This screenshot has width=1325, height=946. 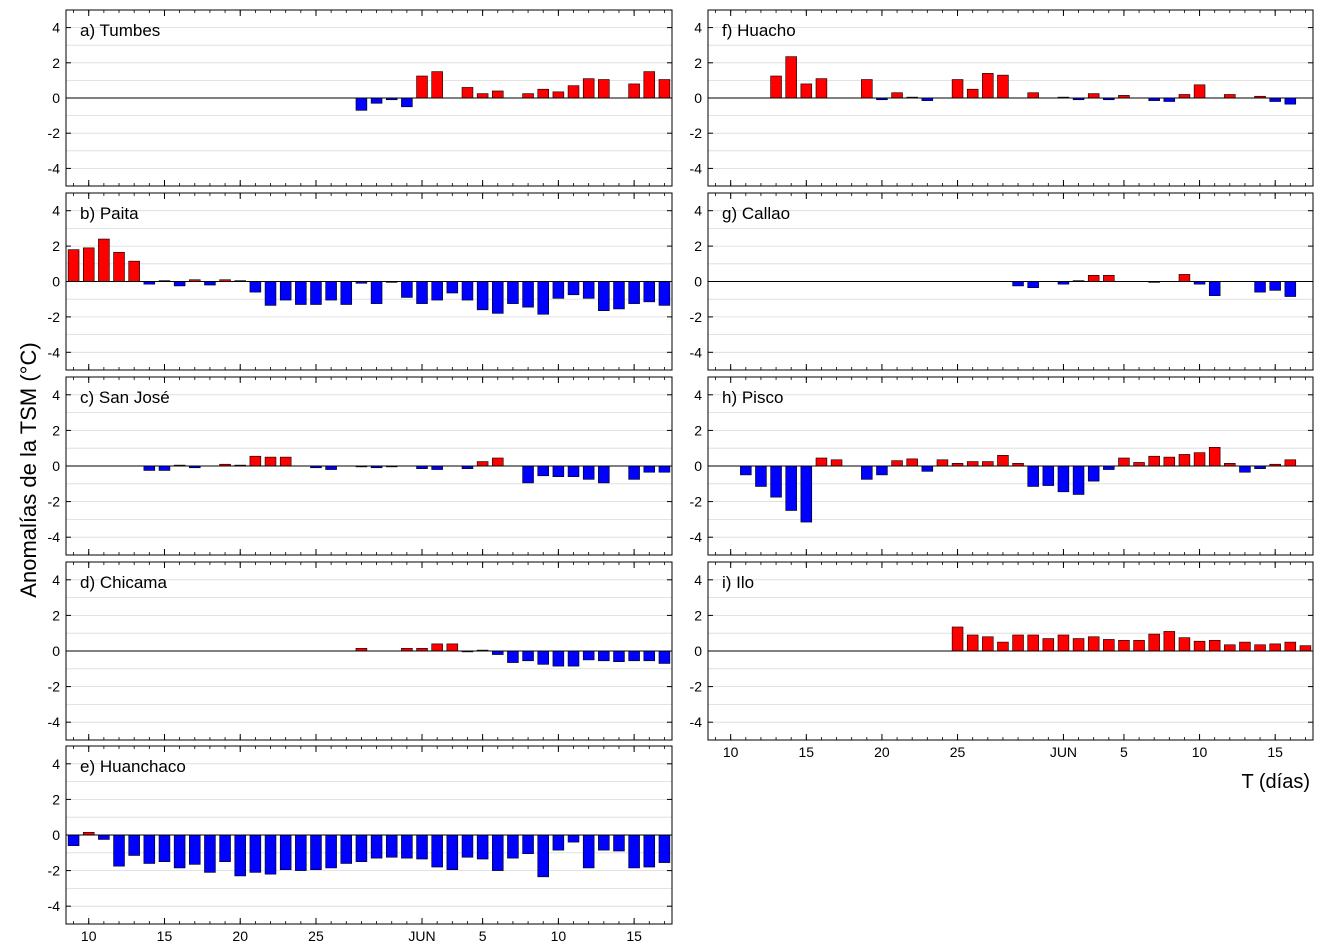 I want to click on panel-title: g) Callao, so click(x=756, y=213).